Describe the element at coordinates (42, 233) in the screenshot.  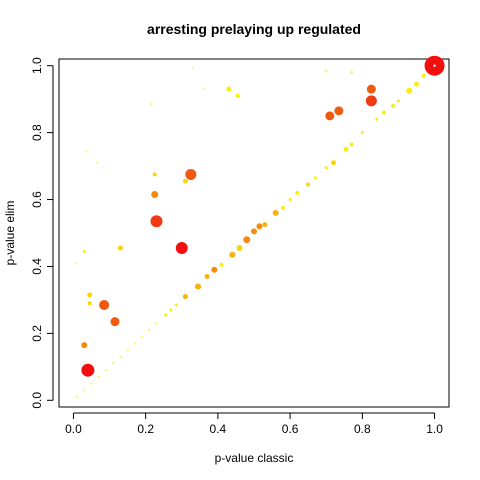
I see `y-axis: 0.0 0.2 0.4 0.6 0.8 1.0` at that location.